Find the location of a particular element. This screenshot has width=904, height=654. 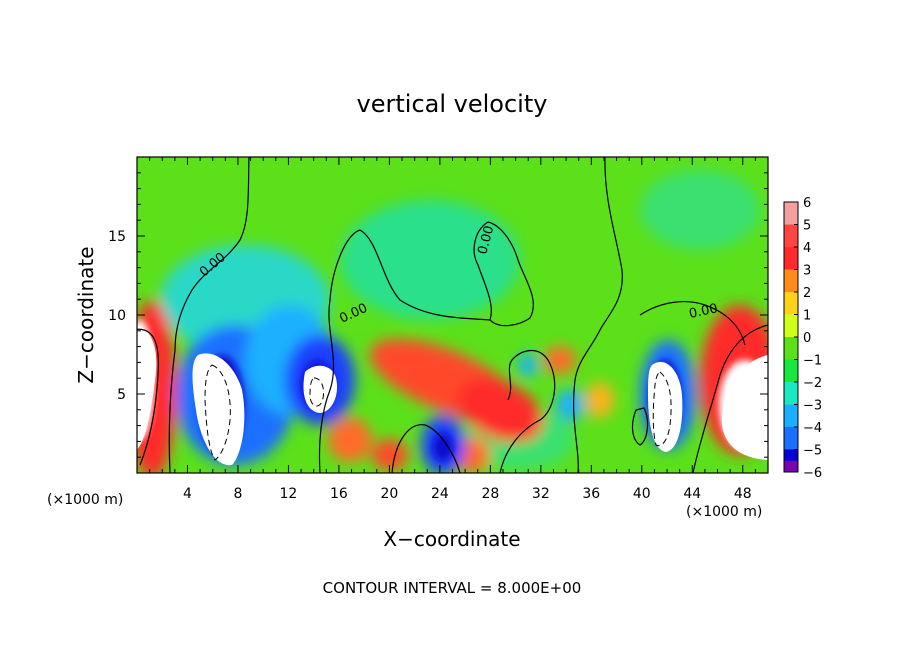

colorbar-label: 1 is located at coordinates (807, 316).